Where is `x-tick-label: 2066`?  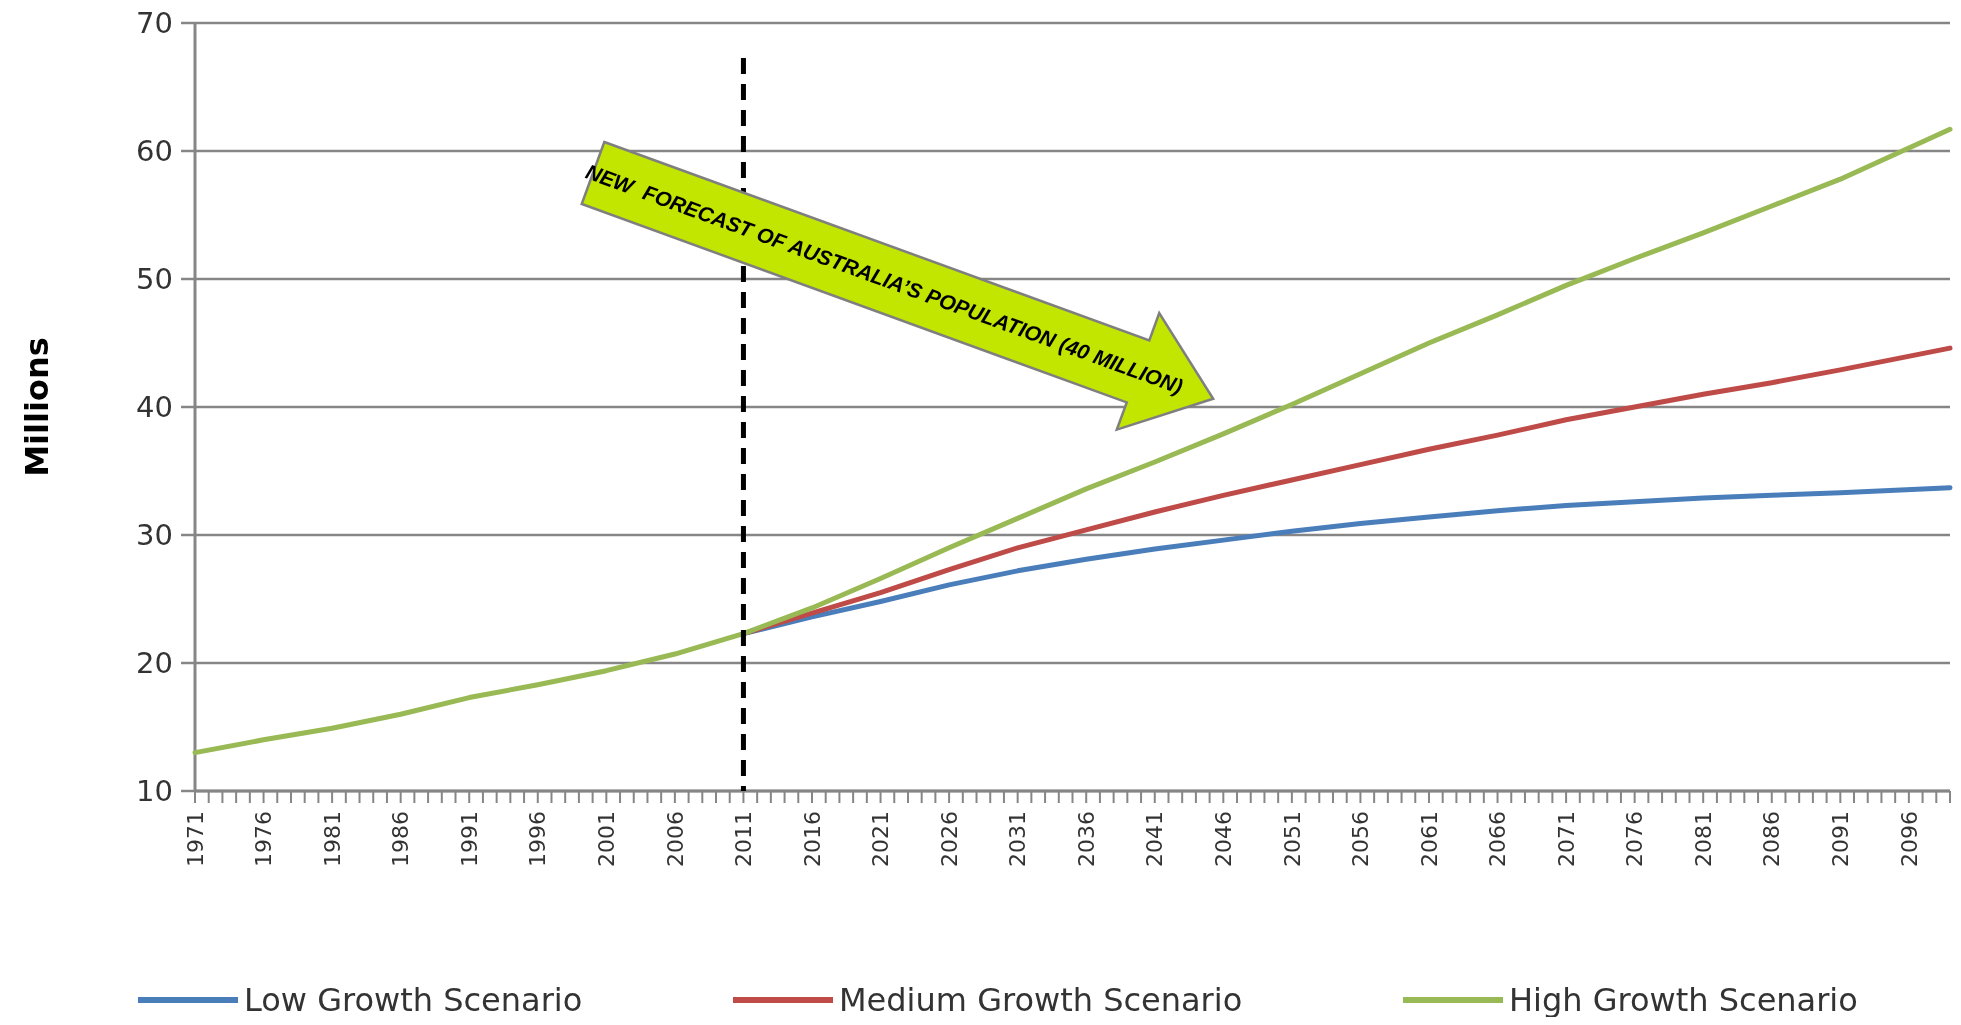 x-tick-label: 2066 is located at coordinates (1498, 839).